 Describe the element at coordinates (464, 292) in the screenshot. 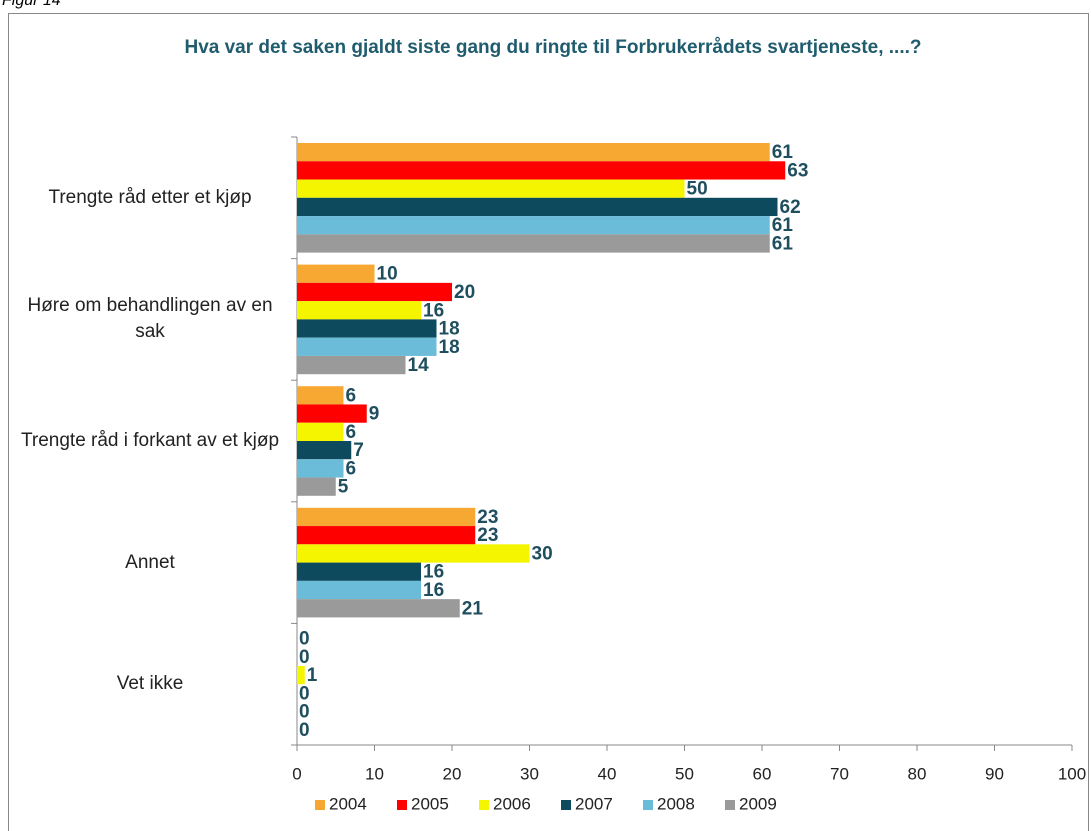

I see `data-label: 20` at that location.